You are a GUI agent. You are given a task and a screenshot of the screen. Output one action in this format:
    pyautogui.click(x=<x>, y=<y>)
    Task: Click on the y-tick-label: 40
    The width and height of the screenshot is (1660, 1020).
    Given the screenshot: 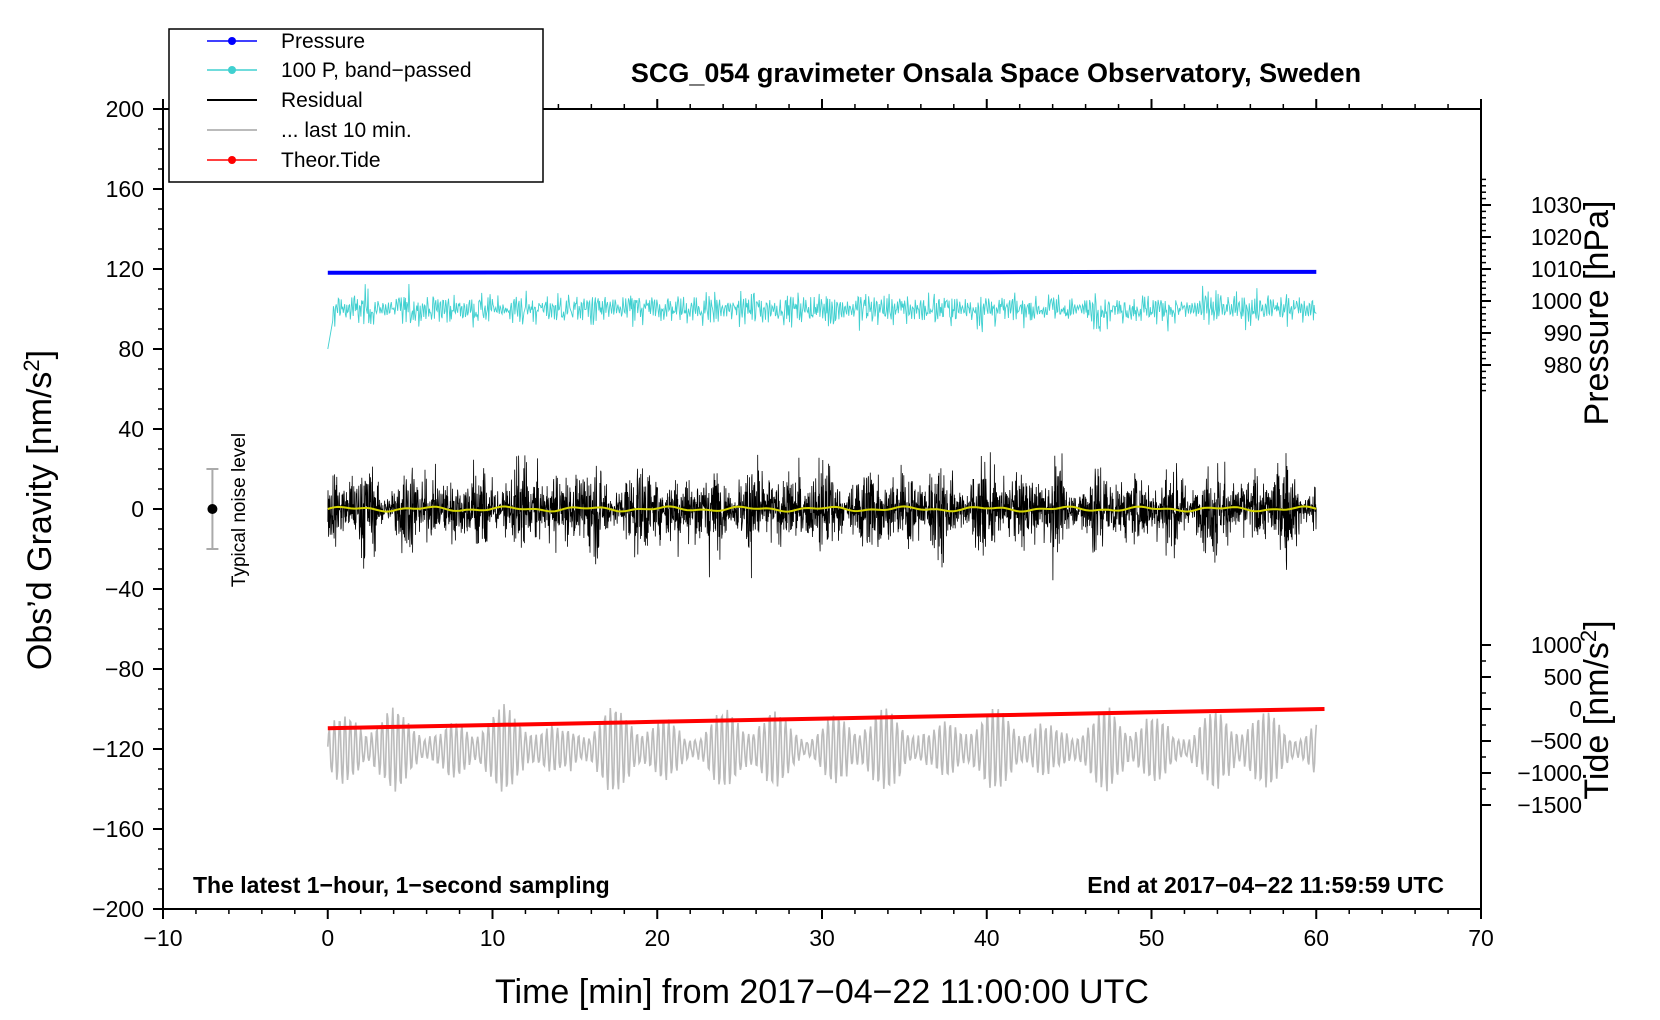 What is the action you would take?
    pyautogui.click(x=131, y=429)
    